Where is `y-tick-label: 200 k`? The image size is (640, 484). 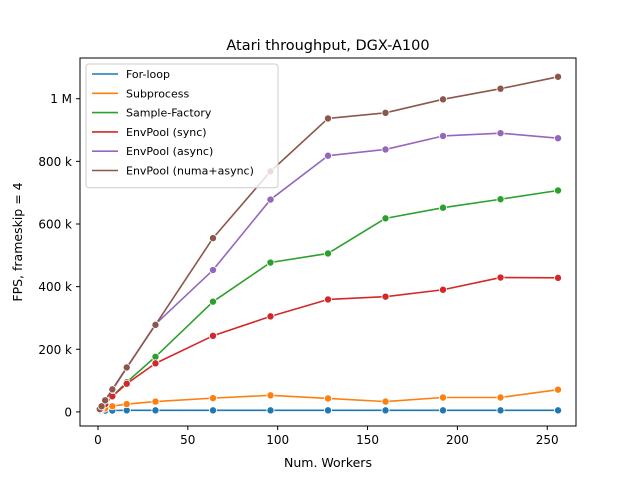
y-tick-label: 200 k is located at coordinates (55, 350).